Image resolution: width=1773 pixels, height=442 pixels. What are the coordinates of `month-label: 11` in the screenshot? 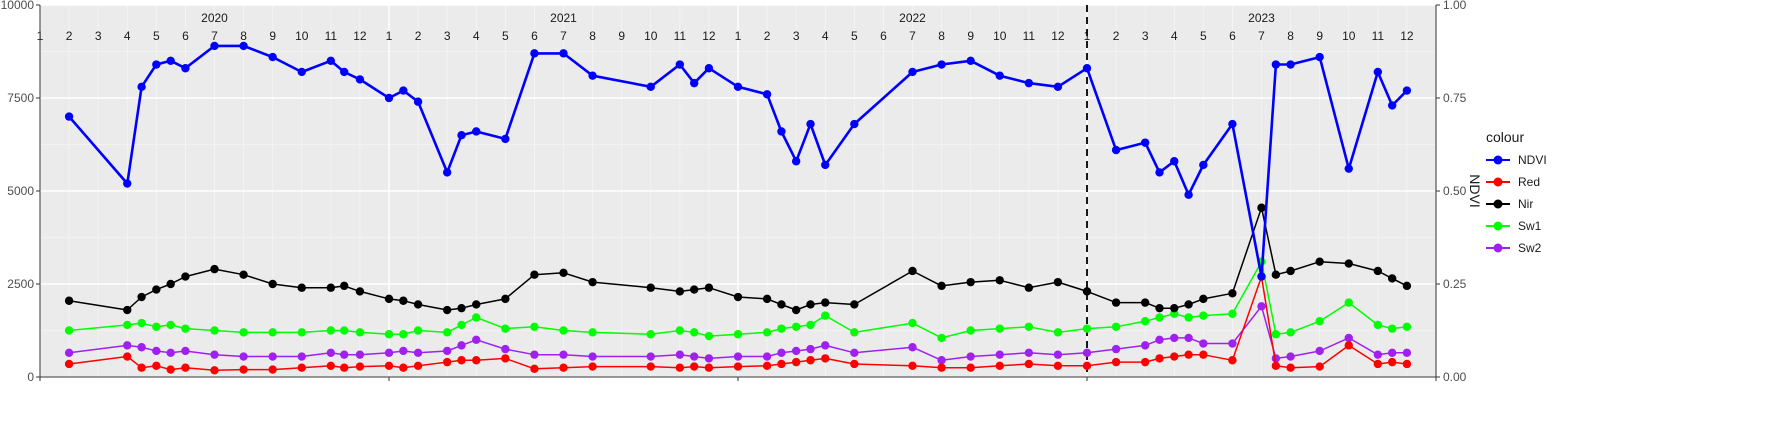 It's located at (1029, 36).